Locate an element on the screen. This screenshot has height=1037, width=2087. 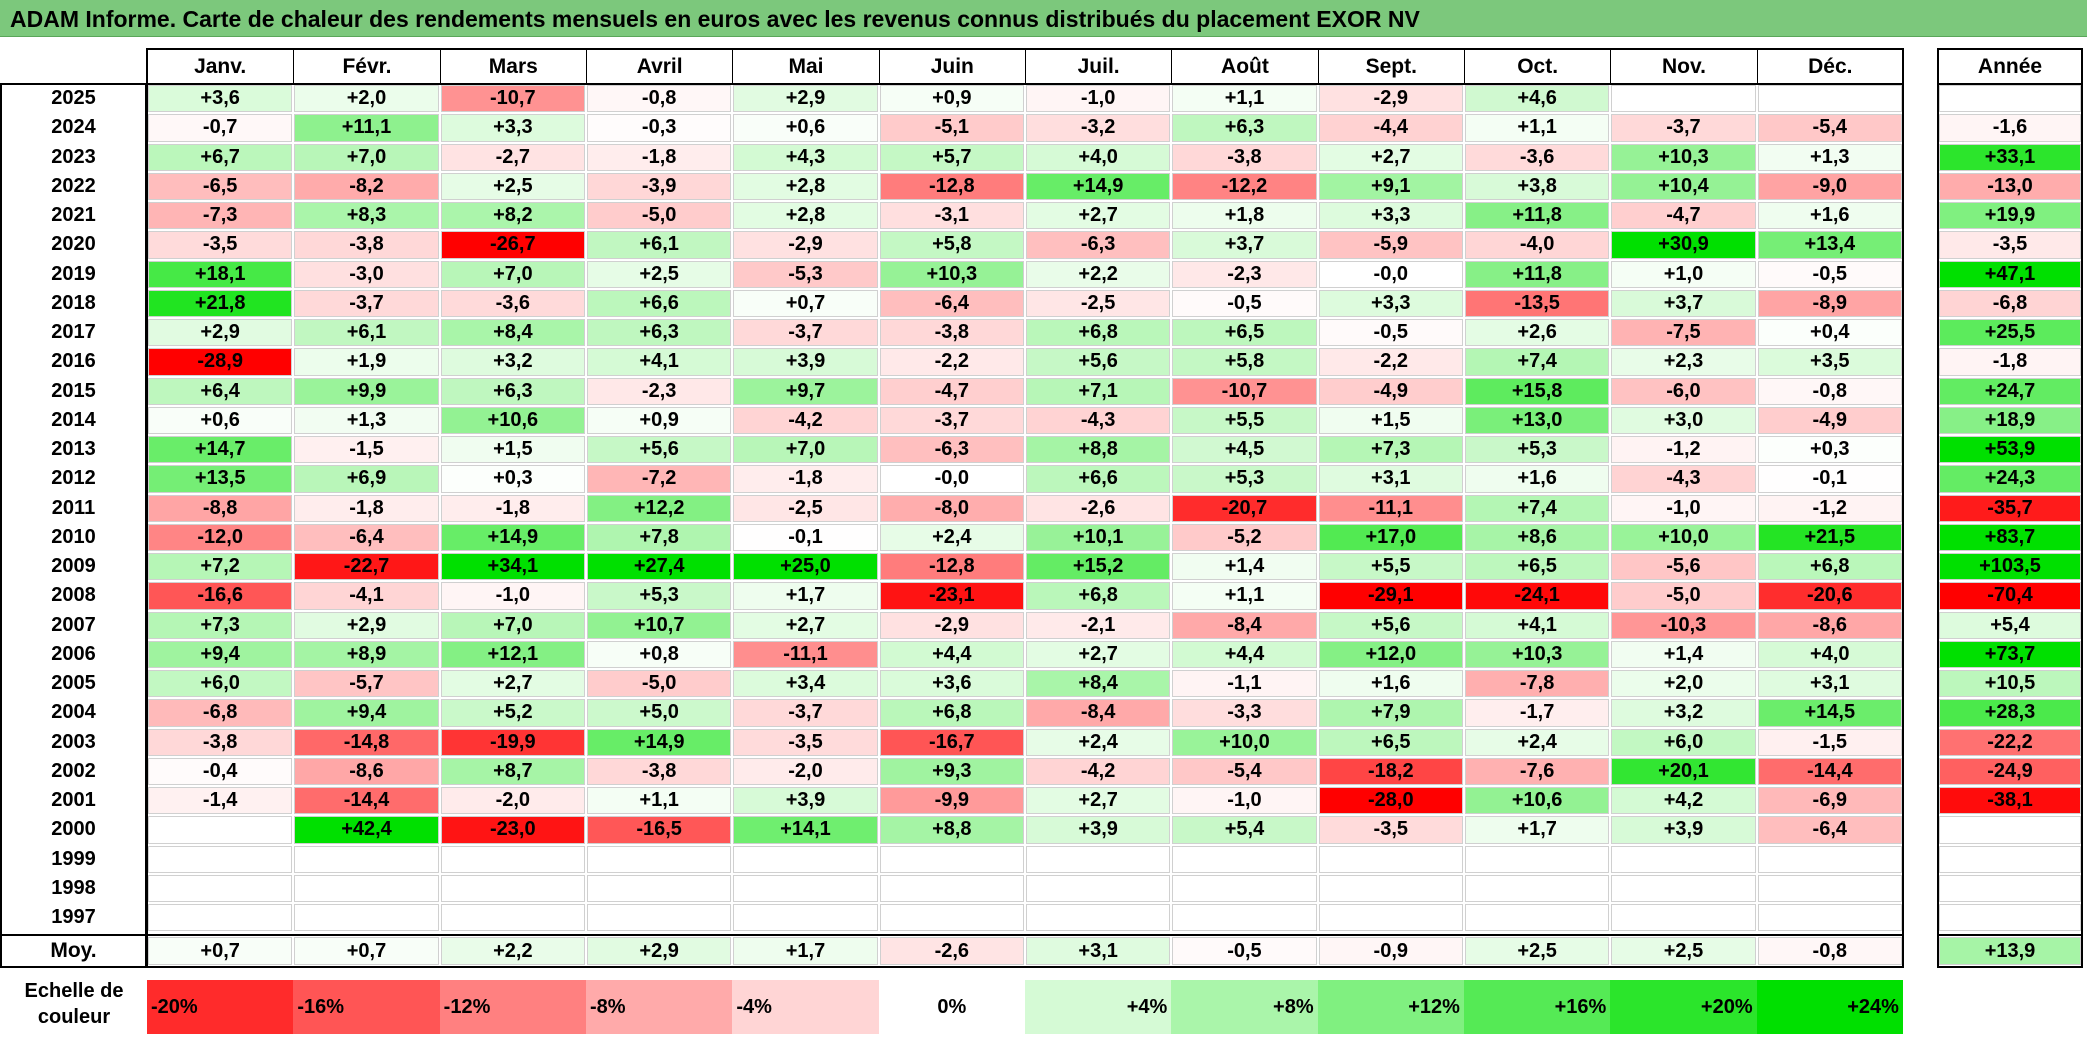
heatmap-cell: +3,3 is located at coordinates (512, 128).